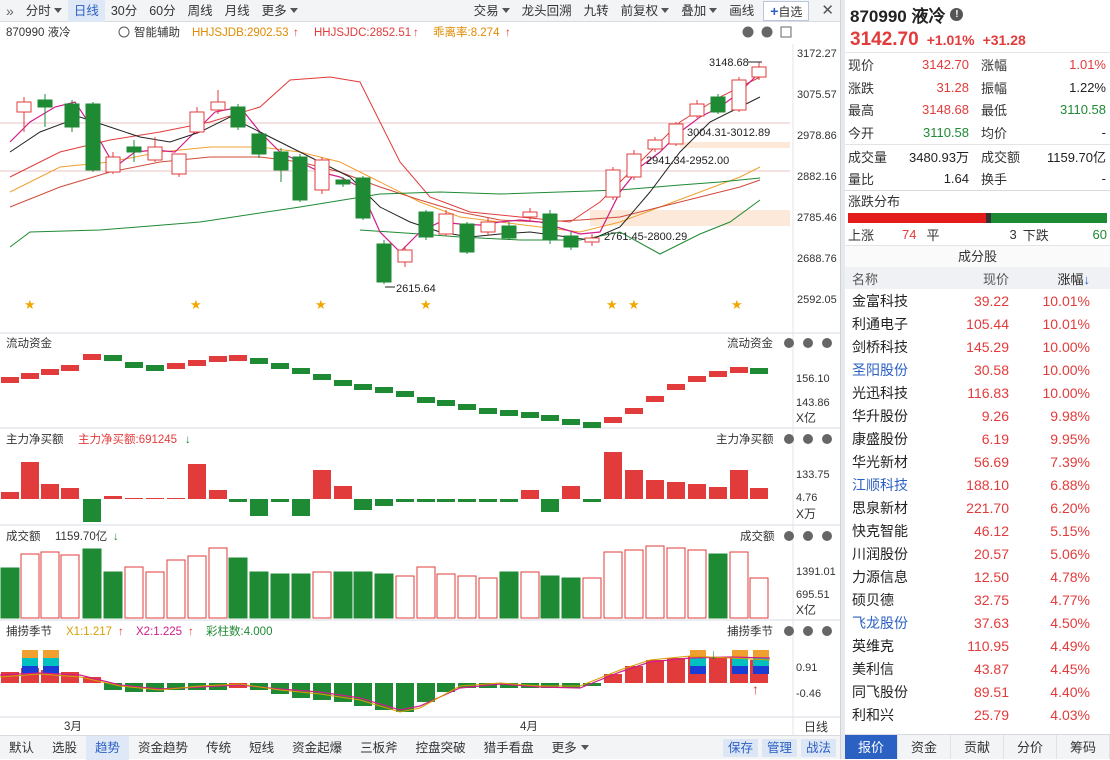 The height and width of the screenshot is (760, 1110). What do you see at coordinates (786, 32) in the screenshot?
I see `maximize-icon` at bounding box center [786, 32].